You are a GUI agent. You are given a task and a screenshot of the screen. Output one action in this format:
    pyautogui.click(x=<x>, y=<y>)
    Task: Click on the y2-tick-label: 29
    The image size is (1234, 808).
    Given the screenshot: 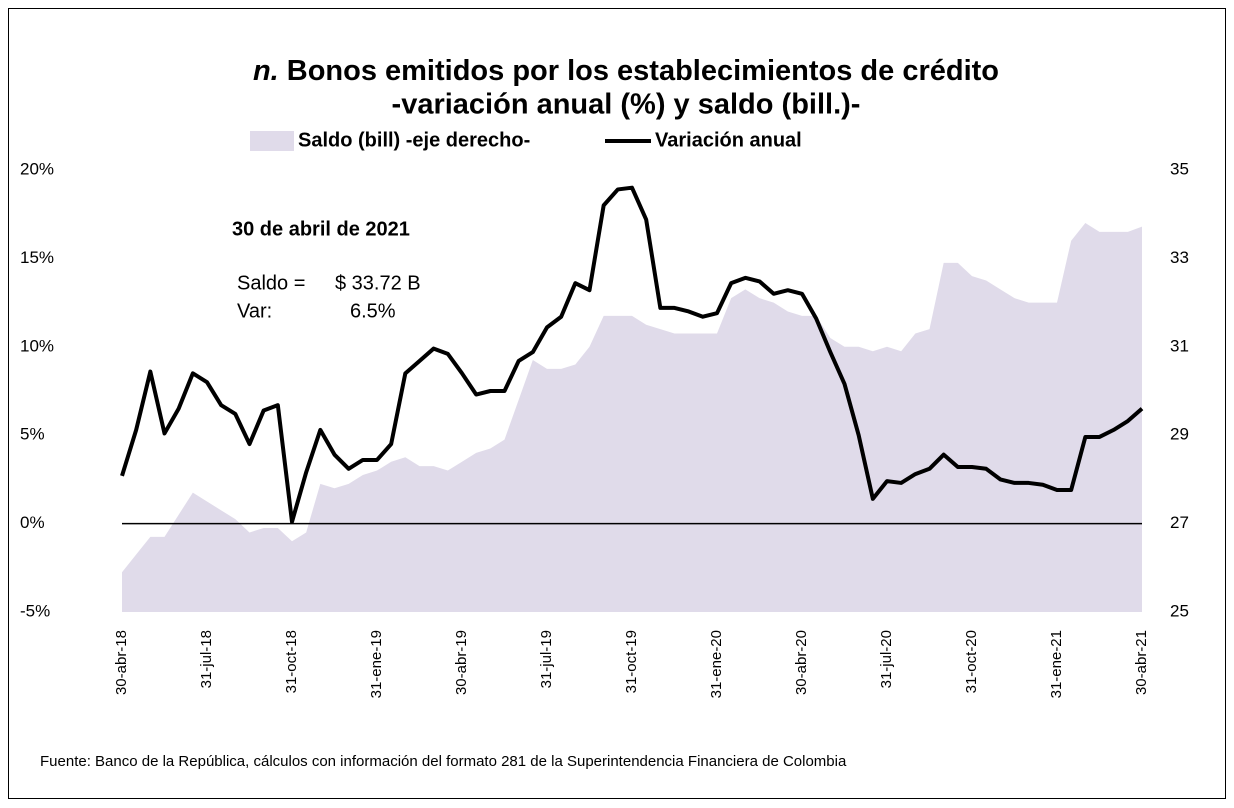 What is the action you would take?
    pyautogui.click(x=1179, y=434)
    